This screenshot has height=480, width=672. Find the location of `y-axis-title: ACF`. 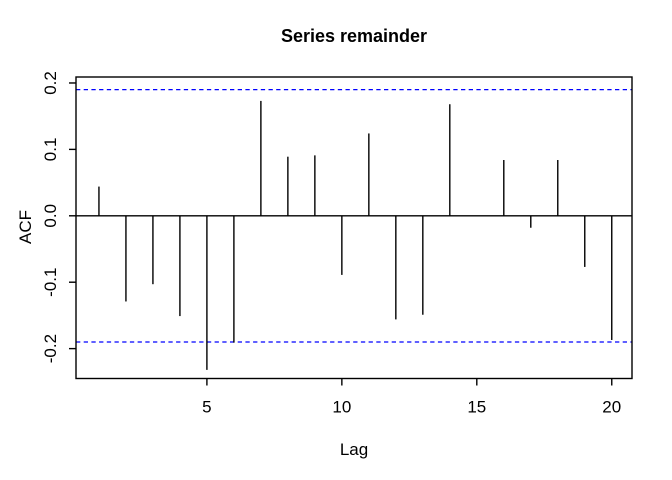

y-axis-title: ACF is located at coordinates (25, 227).